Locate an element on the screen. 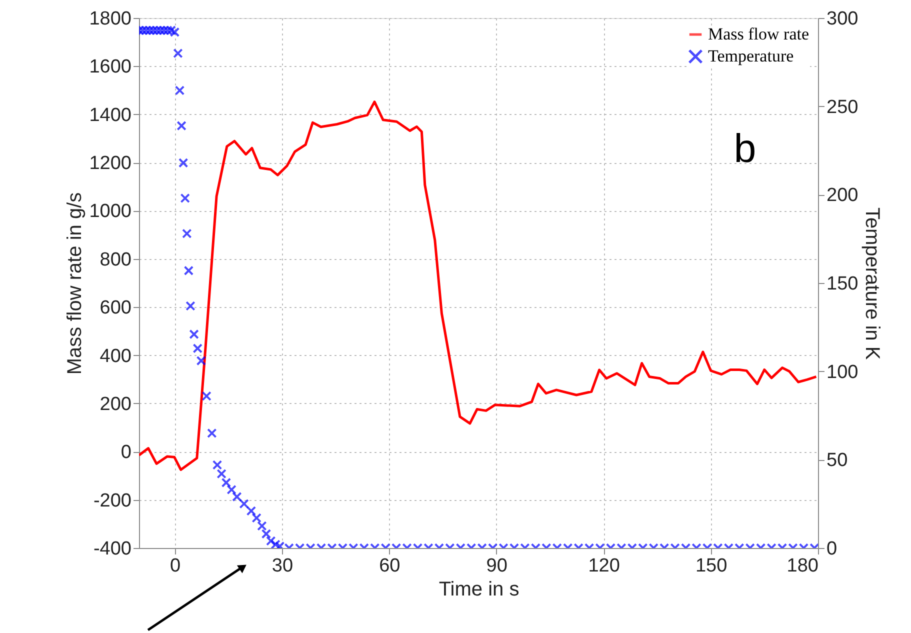 Image resolution: width=911 pixels, height=633 pixels. legend-label: Temperature is located at coordinates (751, 56).